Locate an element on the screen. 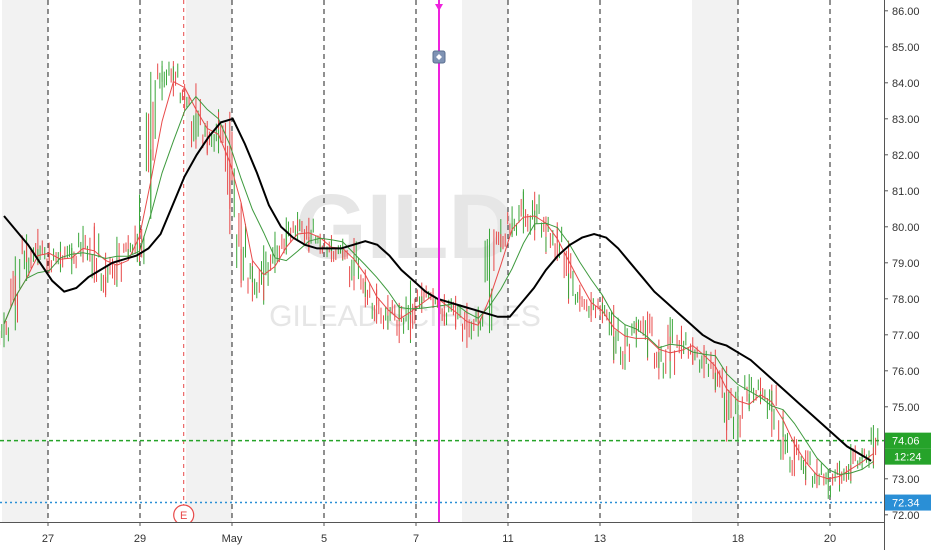 The height and width of the screenshot is (550, 932). x-tick-label: 29 is located at coordinates (140, 539).